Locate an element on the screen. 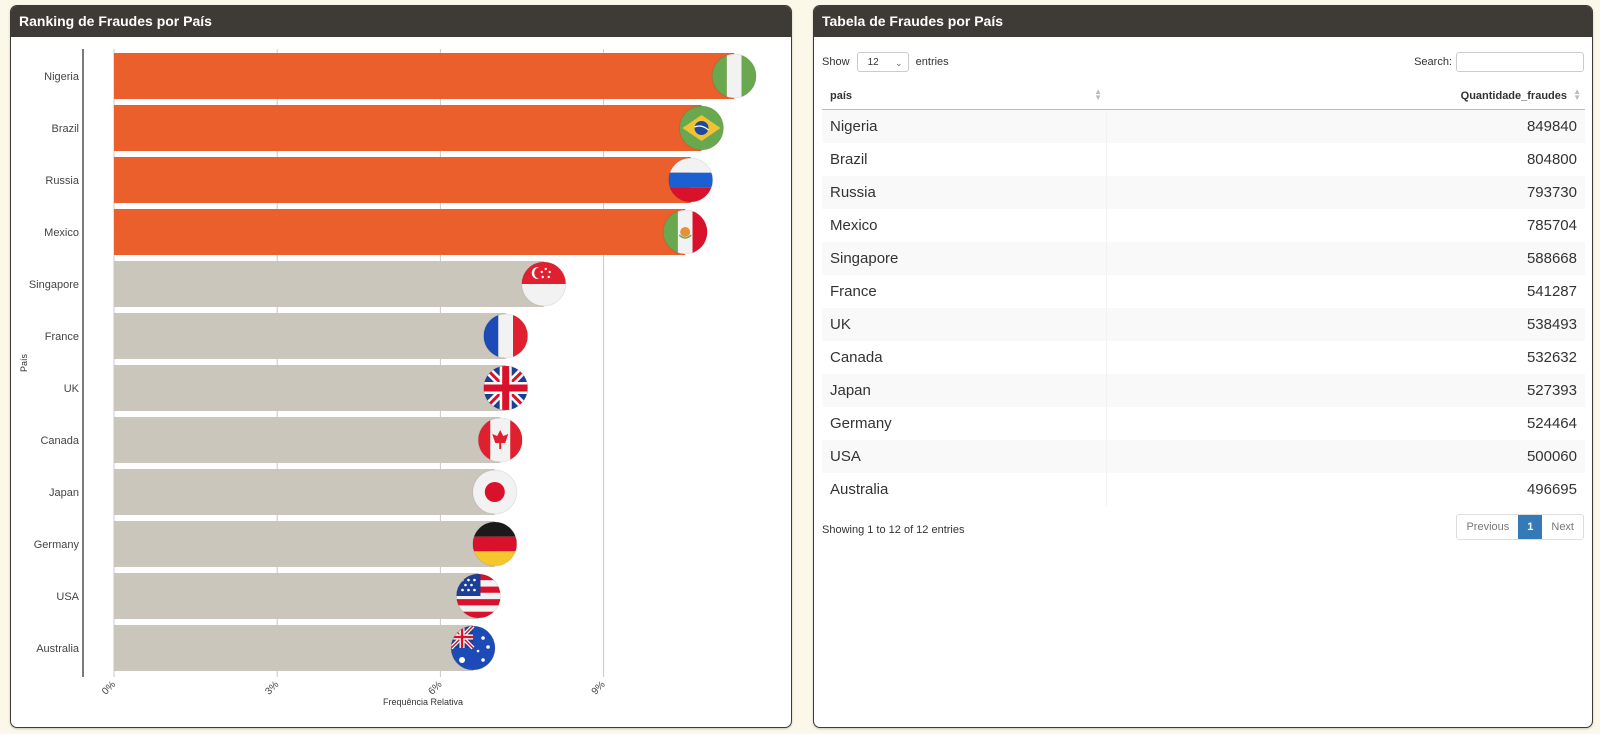 The height and width of the screenshot is (734, 1600). cell-pais: Canada is located at coordinates (964, 357).